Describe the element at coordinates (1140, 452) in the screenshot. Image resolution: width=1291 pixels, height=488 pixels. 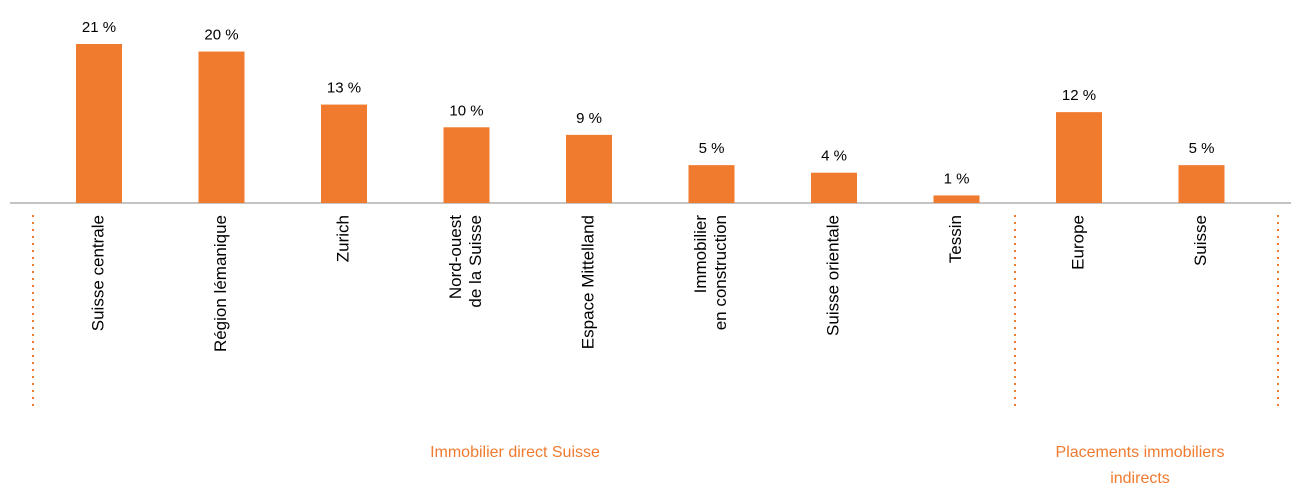
I see `group-label: Placements immobiliers` at that location.